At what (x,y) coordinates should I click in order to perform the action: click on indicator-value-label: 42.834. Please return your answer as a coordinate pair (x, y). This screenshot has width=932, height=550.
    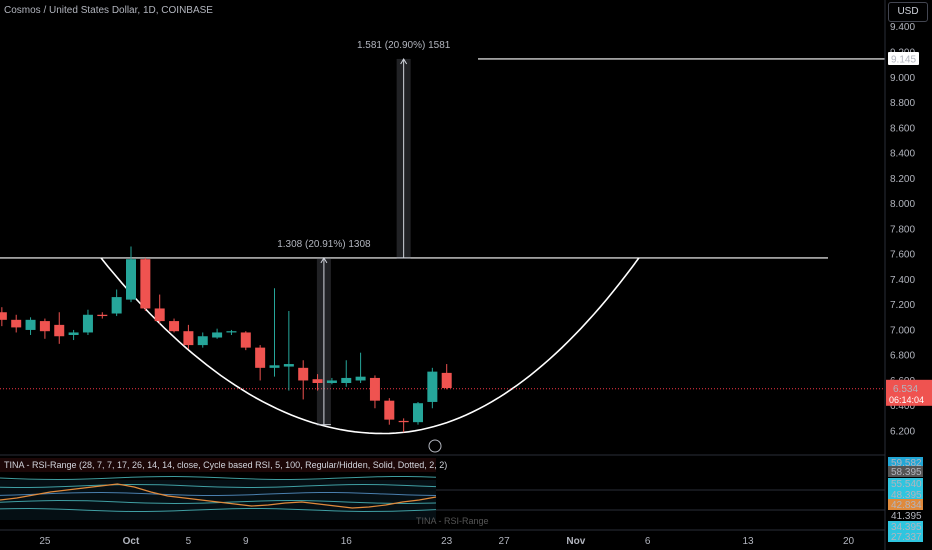
    Looking at the image, I should click on (906, 505).